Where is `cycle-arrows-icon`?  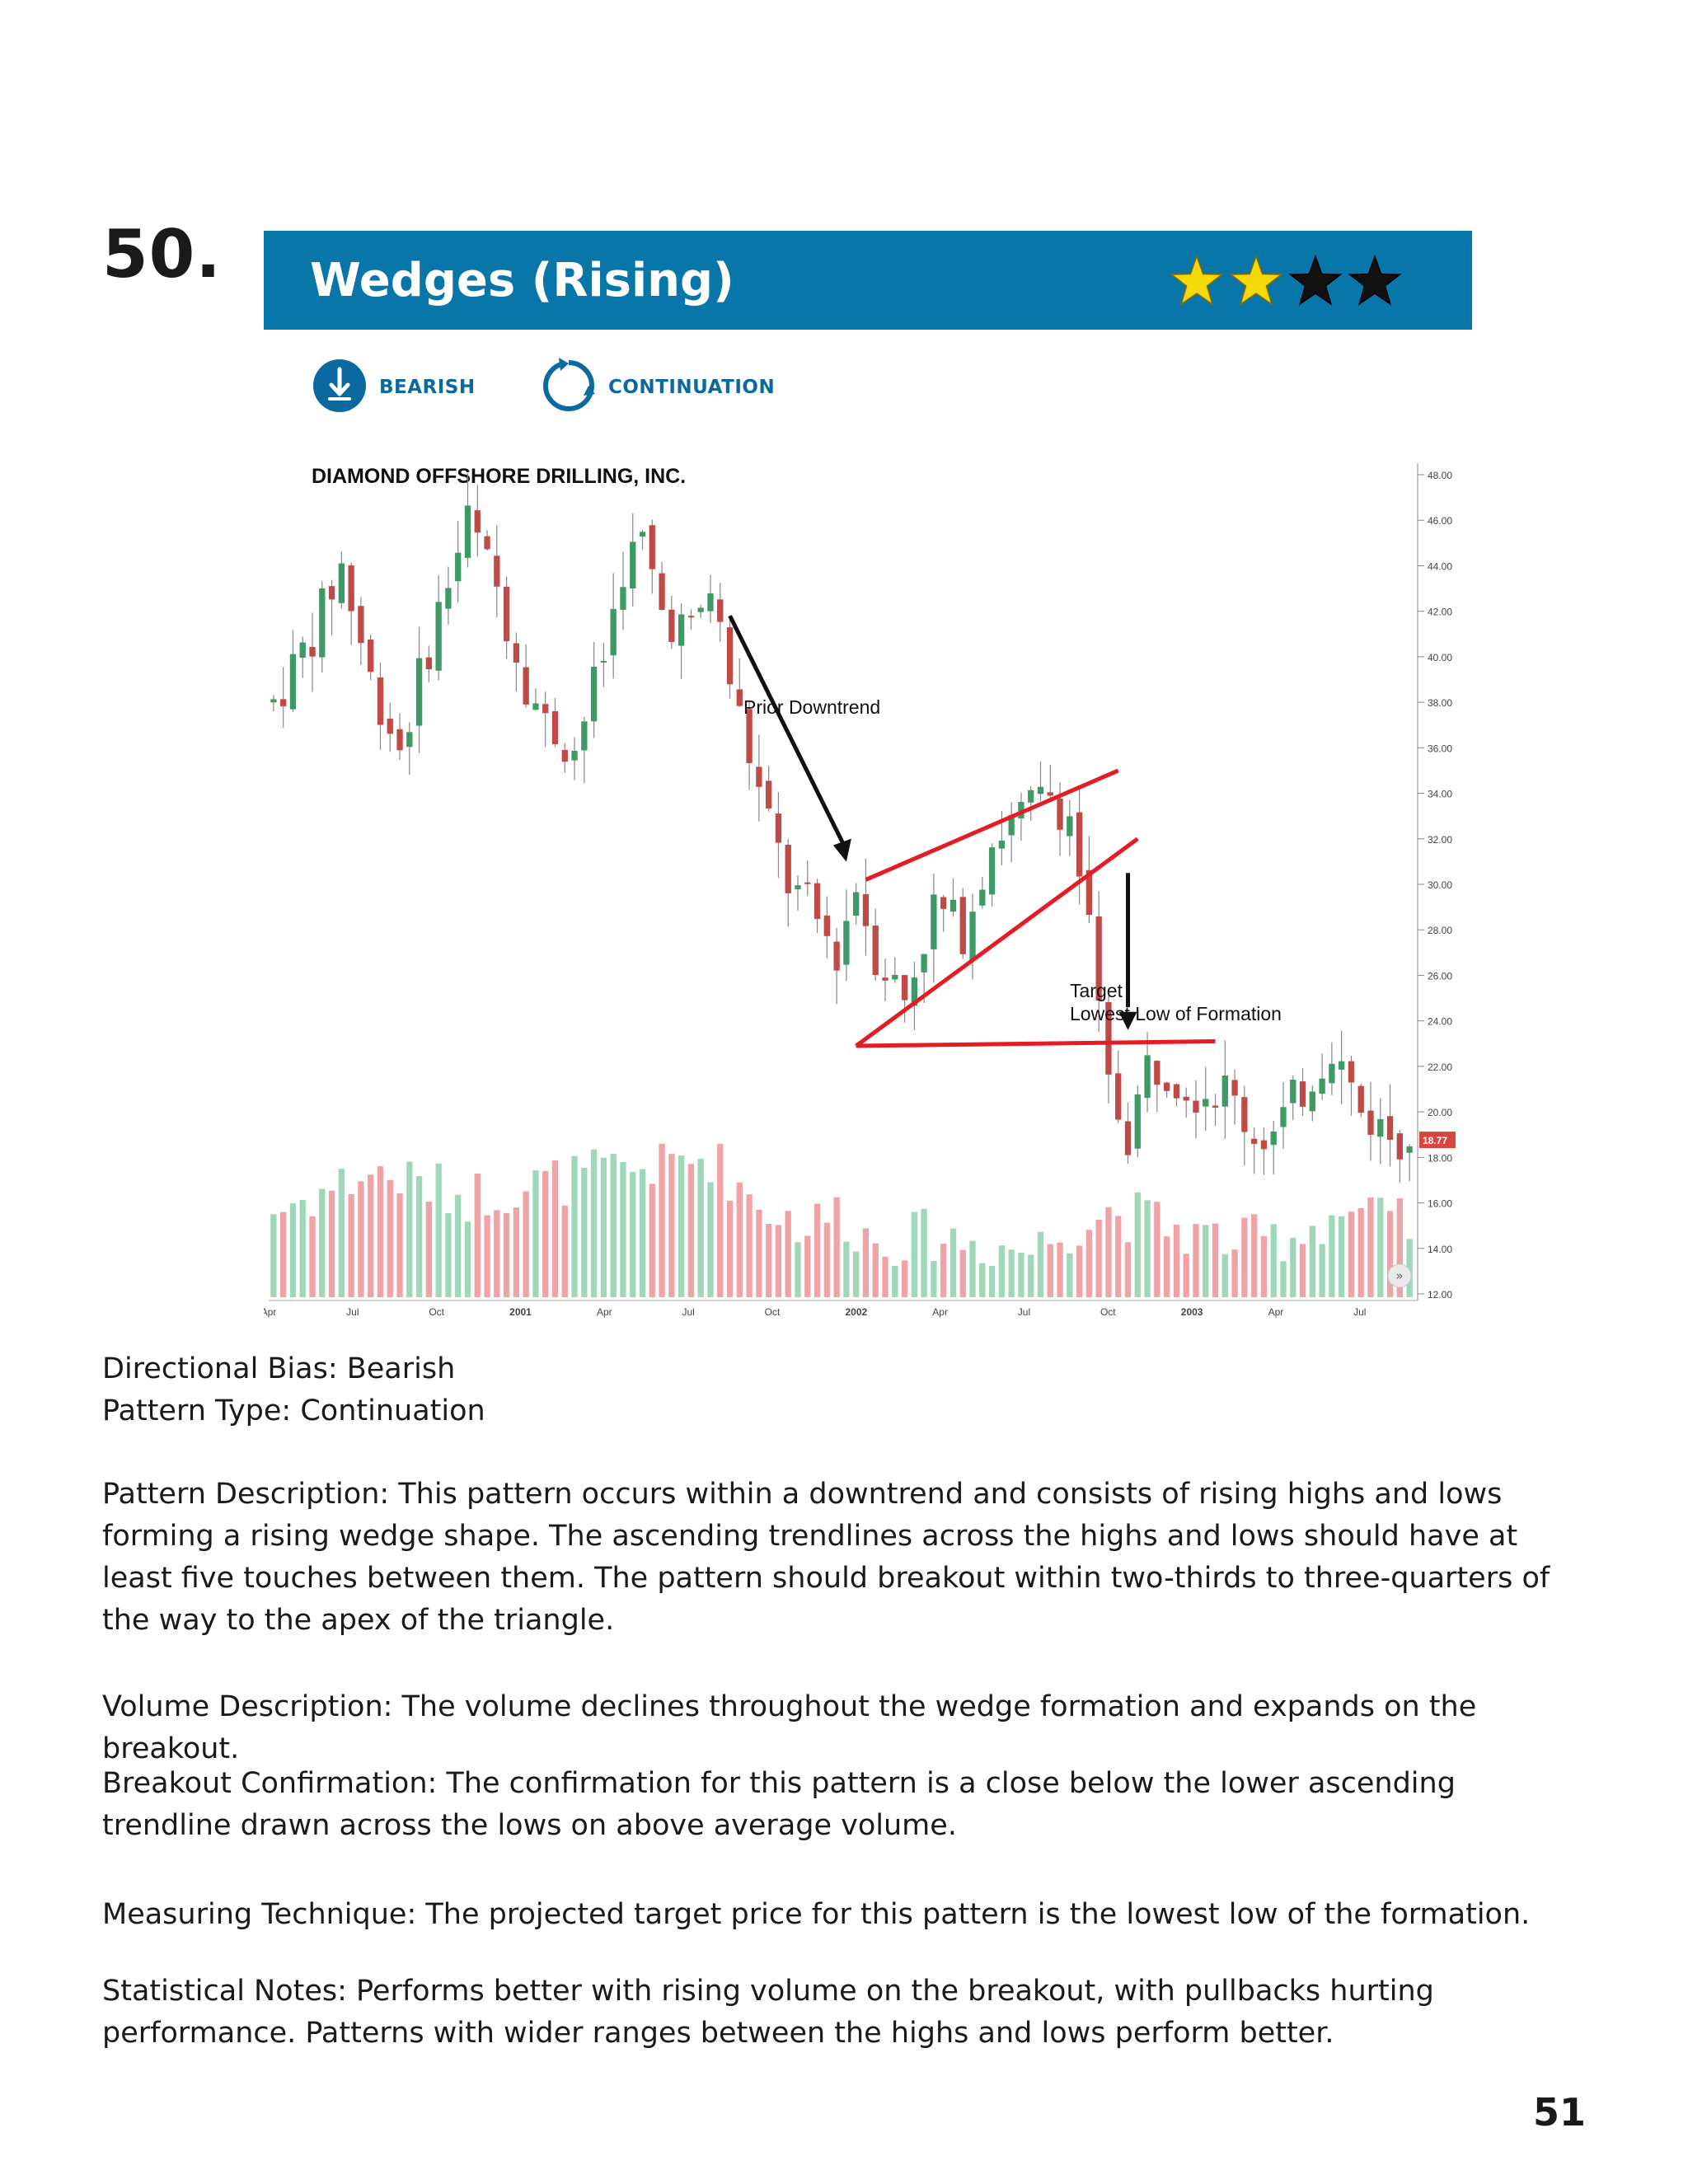 cycle-arrows-icon is located at coordinates (569, 387).